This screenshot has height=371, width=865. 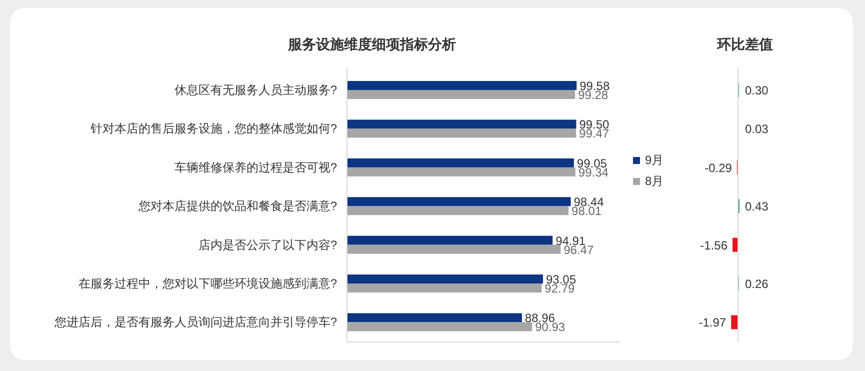 I want to click on y-tick-label: 您进店后，是否有服务人员询问进店意向并引导停车?, so click(x=195, y=322).